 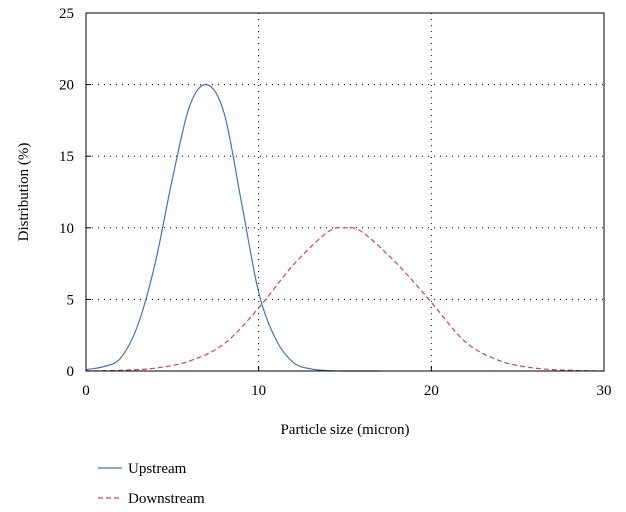 What do you see at coordinates (71, 372) in the screenshot?
I see `y-tick-label: 0` at bounding box center [71, 372].